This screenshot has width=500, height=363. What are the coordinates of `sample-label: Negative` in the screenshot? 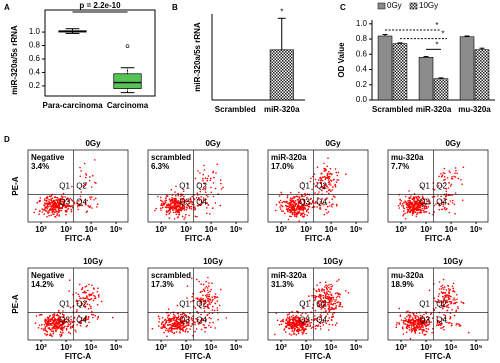 It's located at (48, 275).